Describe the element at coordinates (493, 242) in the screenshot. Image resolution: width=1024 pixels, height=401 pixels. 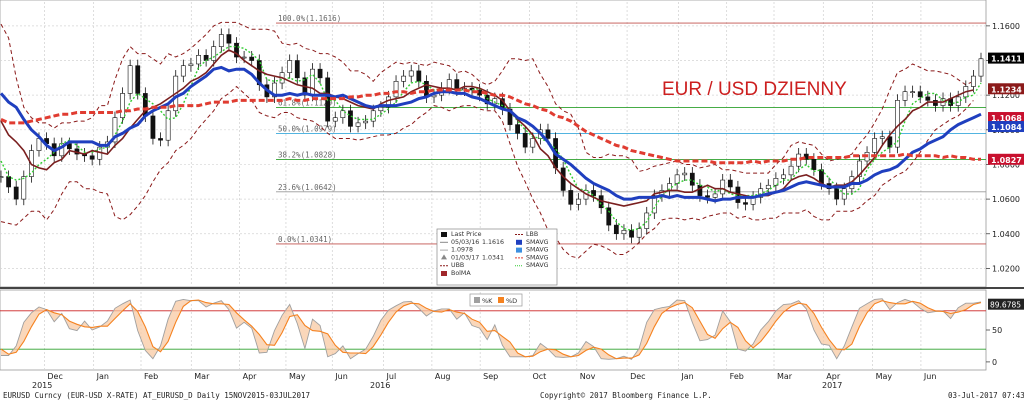
I see `legend-value: 1.1616` at that location.